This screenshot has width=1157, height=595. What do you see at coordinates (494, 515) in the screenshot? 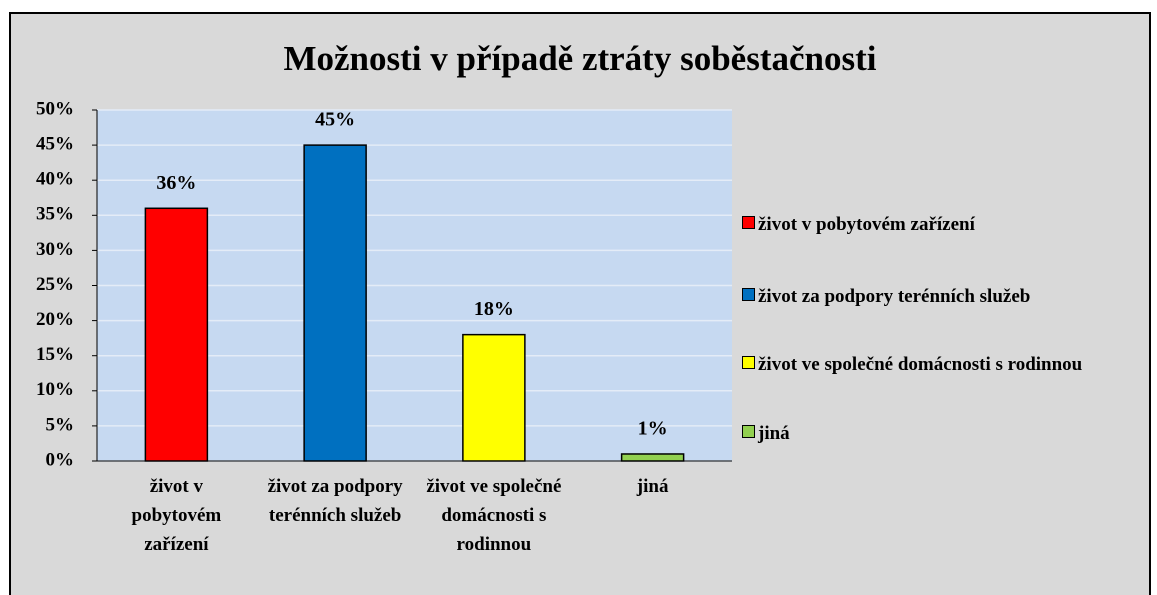
I see `x-tick-label: život ve společné domácnosti s rodinnou` at bounding box center [494, 515].